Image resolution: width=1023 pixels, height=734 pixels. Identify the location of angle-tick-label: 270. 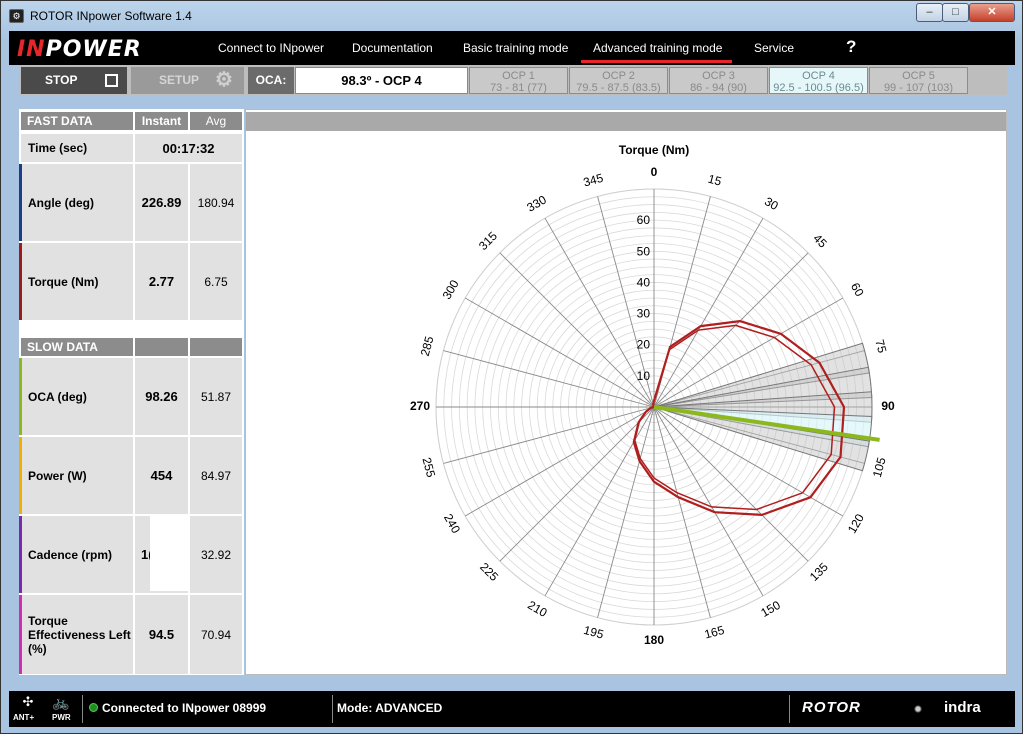
(420, 406).